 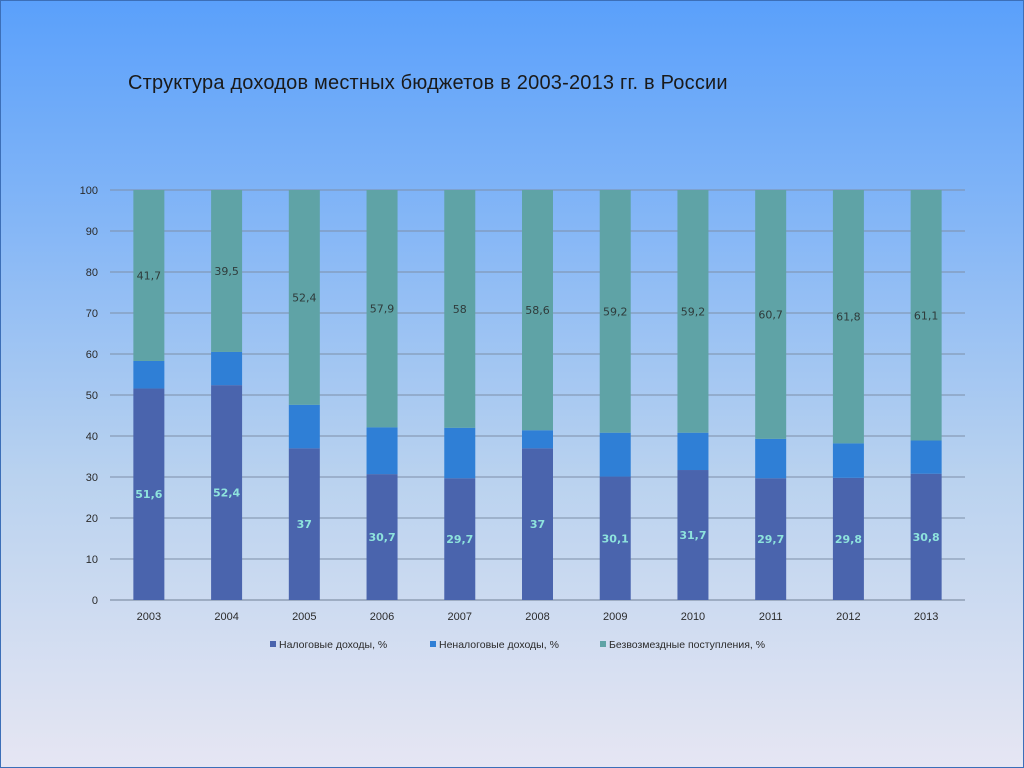 I want to click on y-tick-label: 50, so click(x=92, y=396).